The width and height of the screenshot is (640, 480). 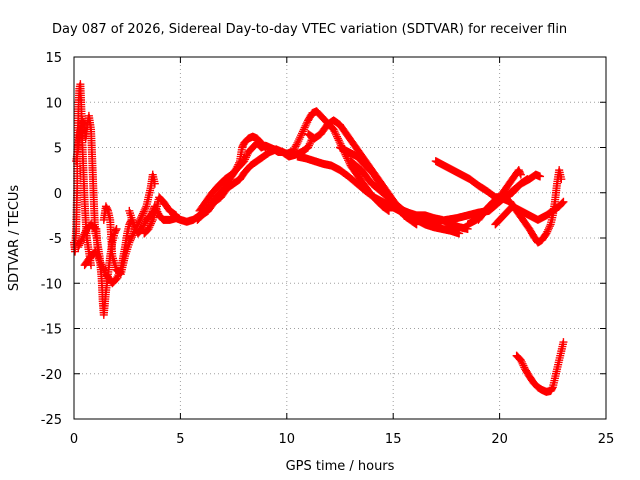 I want to click on x-tick-label: 20, so click(x=499, y=439).